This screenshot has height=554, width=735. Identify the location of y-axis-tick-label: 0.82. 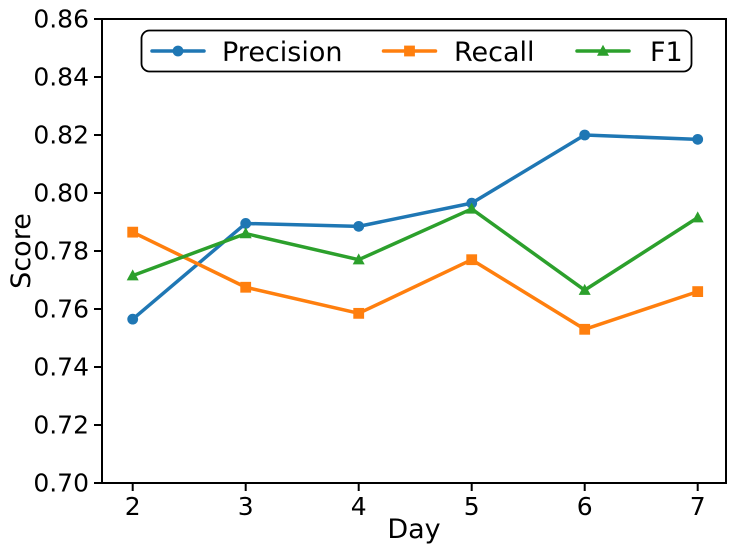
(61, 135).